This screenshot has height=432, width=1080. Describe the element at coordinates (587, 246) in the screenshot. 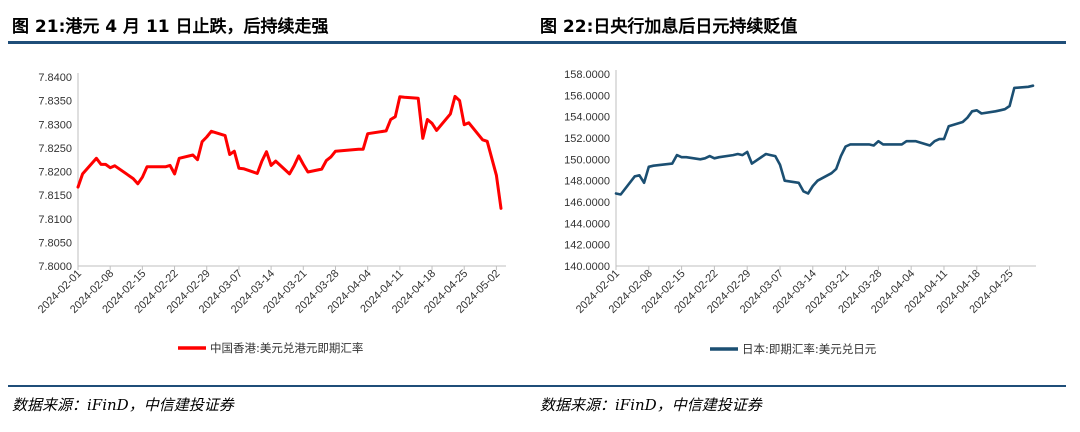

I see `y-tick-label: 142.0000` at that location.